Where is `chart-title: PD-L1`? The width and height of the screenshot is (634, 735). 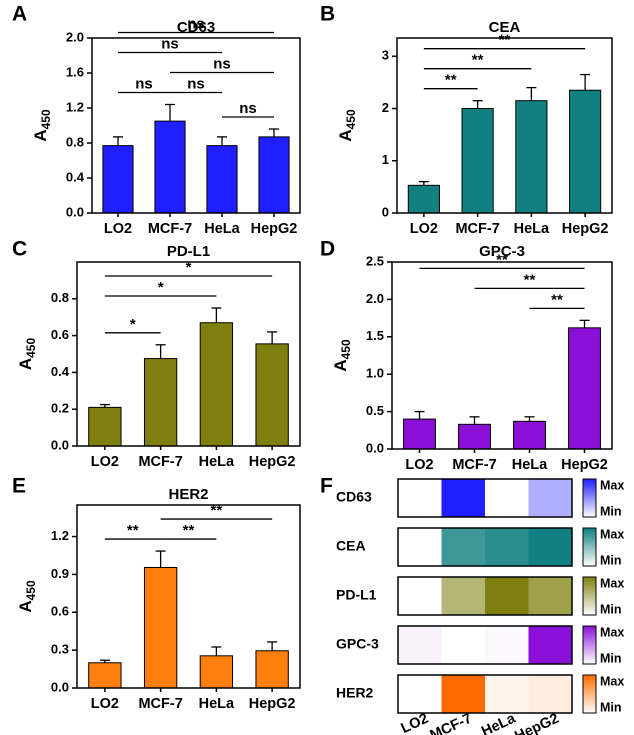 chart-title: PD-L1 is located at coordinates (188, 251).